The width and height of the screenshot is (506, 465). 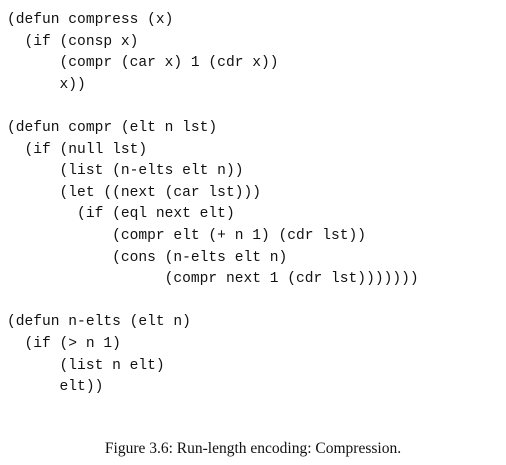 I want to click on code-line: (if (eql next elt), so click(x=121, y=214).